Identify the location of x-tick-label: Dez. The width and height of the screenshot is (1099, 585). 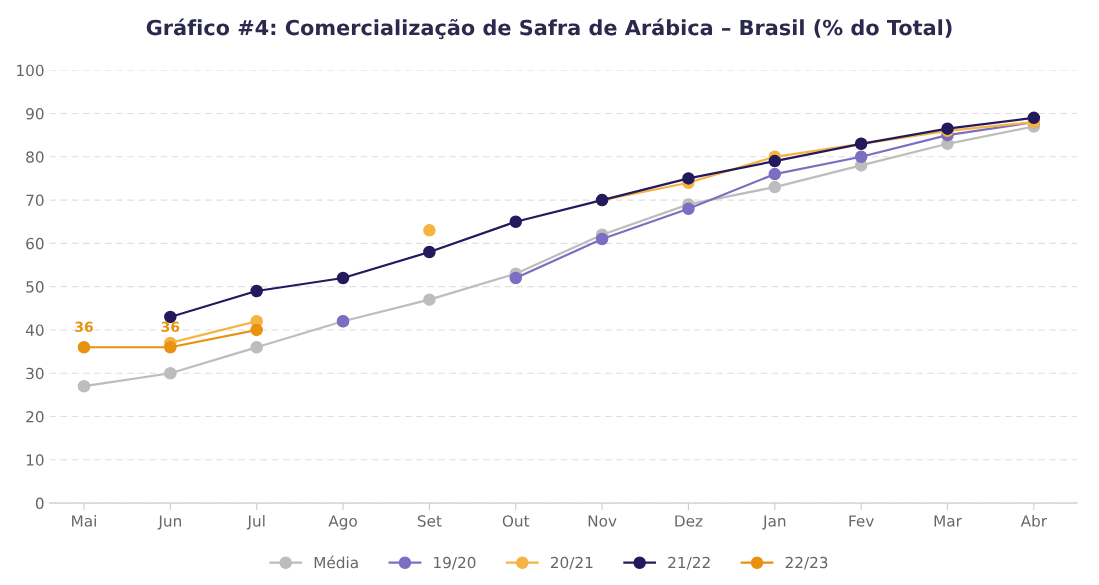
(689, 521).